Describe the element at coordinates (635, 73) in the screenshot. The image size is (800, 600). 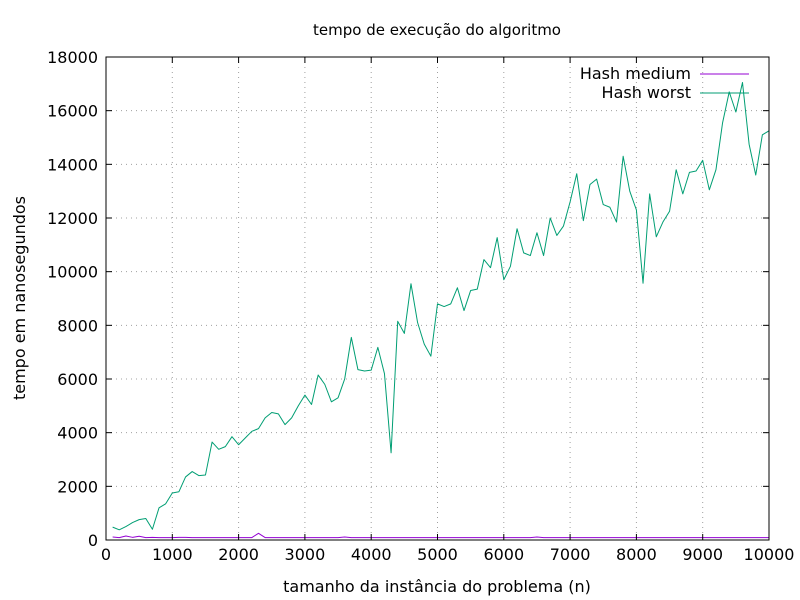
I see `legend-label: Hash medium` at that location.